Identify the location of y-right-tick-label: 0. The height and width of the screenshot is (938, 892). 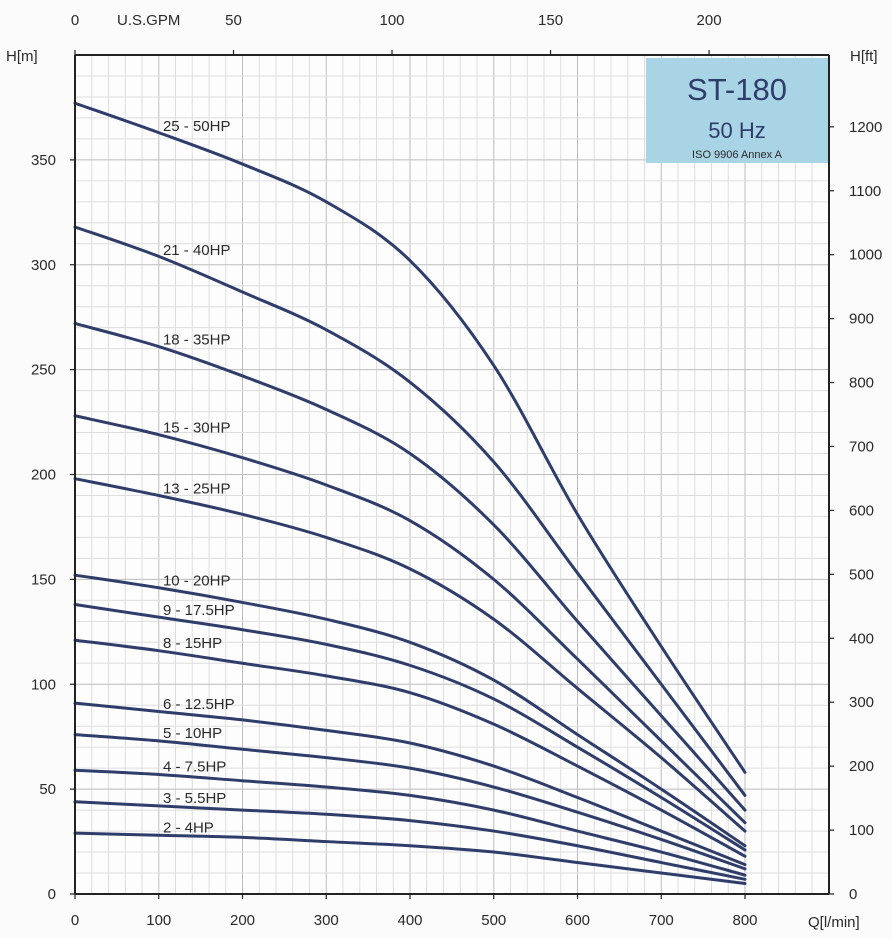
(853, 894).